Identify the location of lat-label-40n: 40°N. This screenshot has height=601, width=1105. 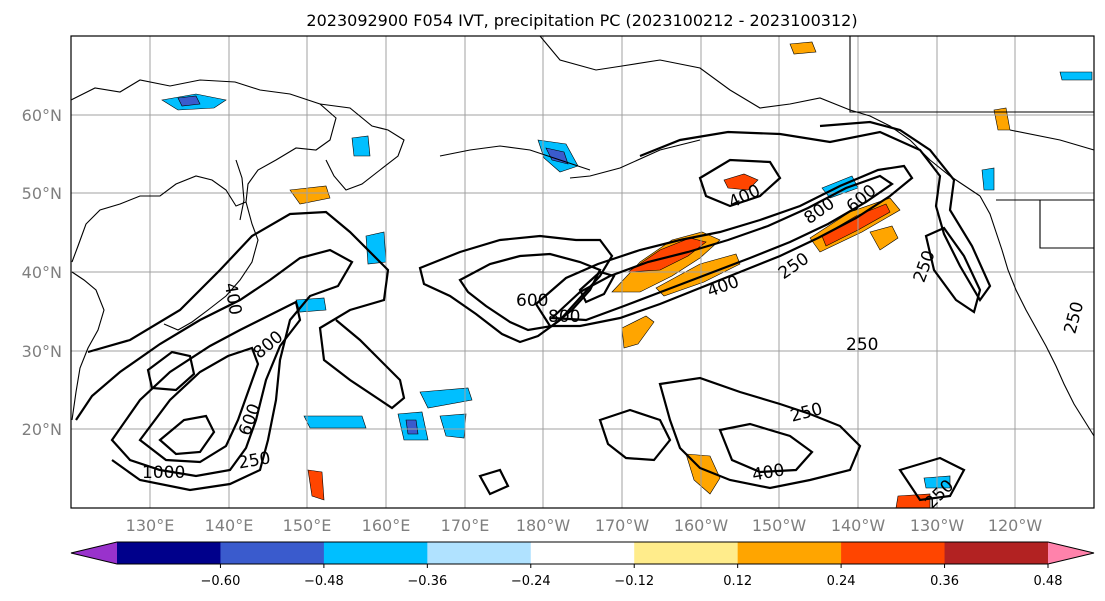
(42, 272).